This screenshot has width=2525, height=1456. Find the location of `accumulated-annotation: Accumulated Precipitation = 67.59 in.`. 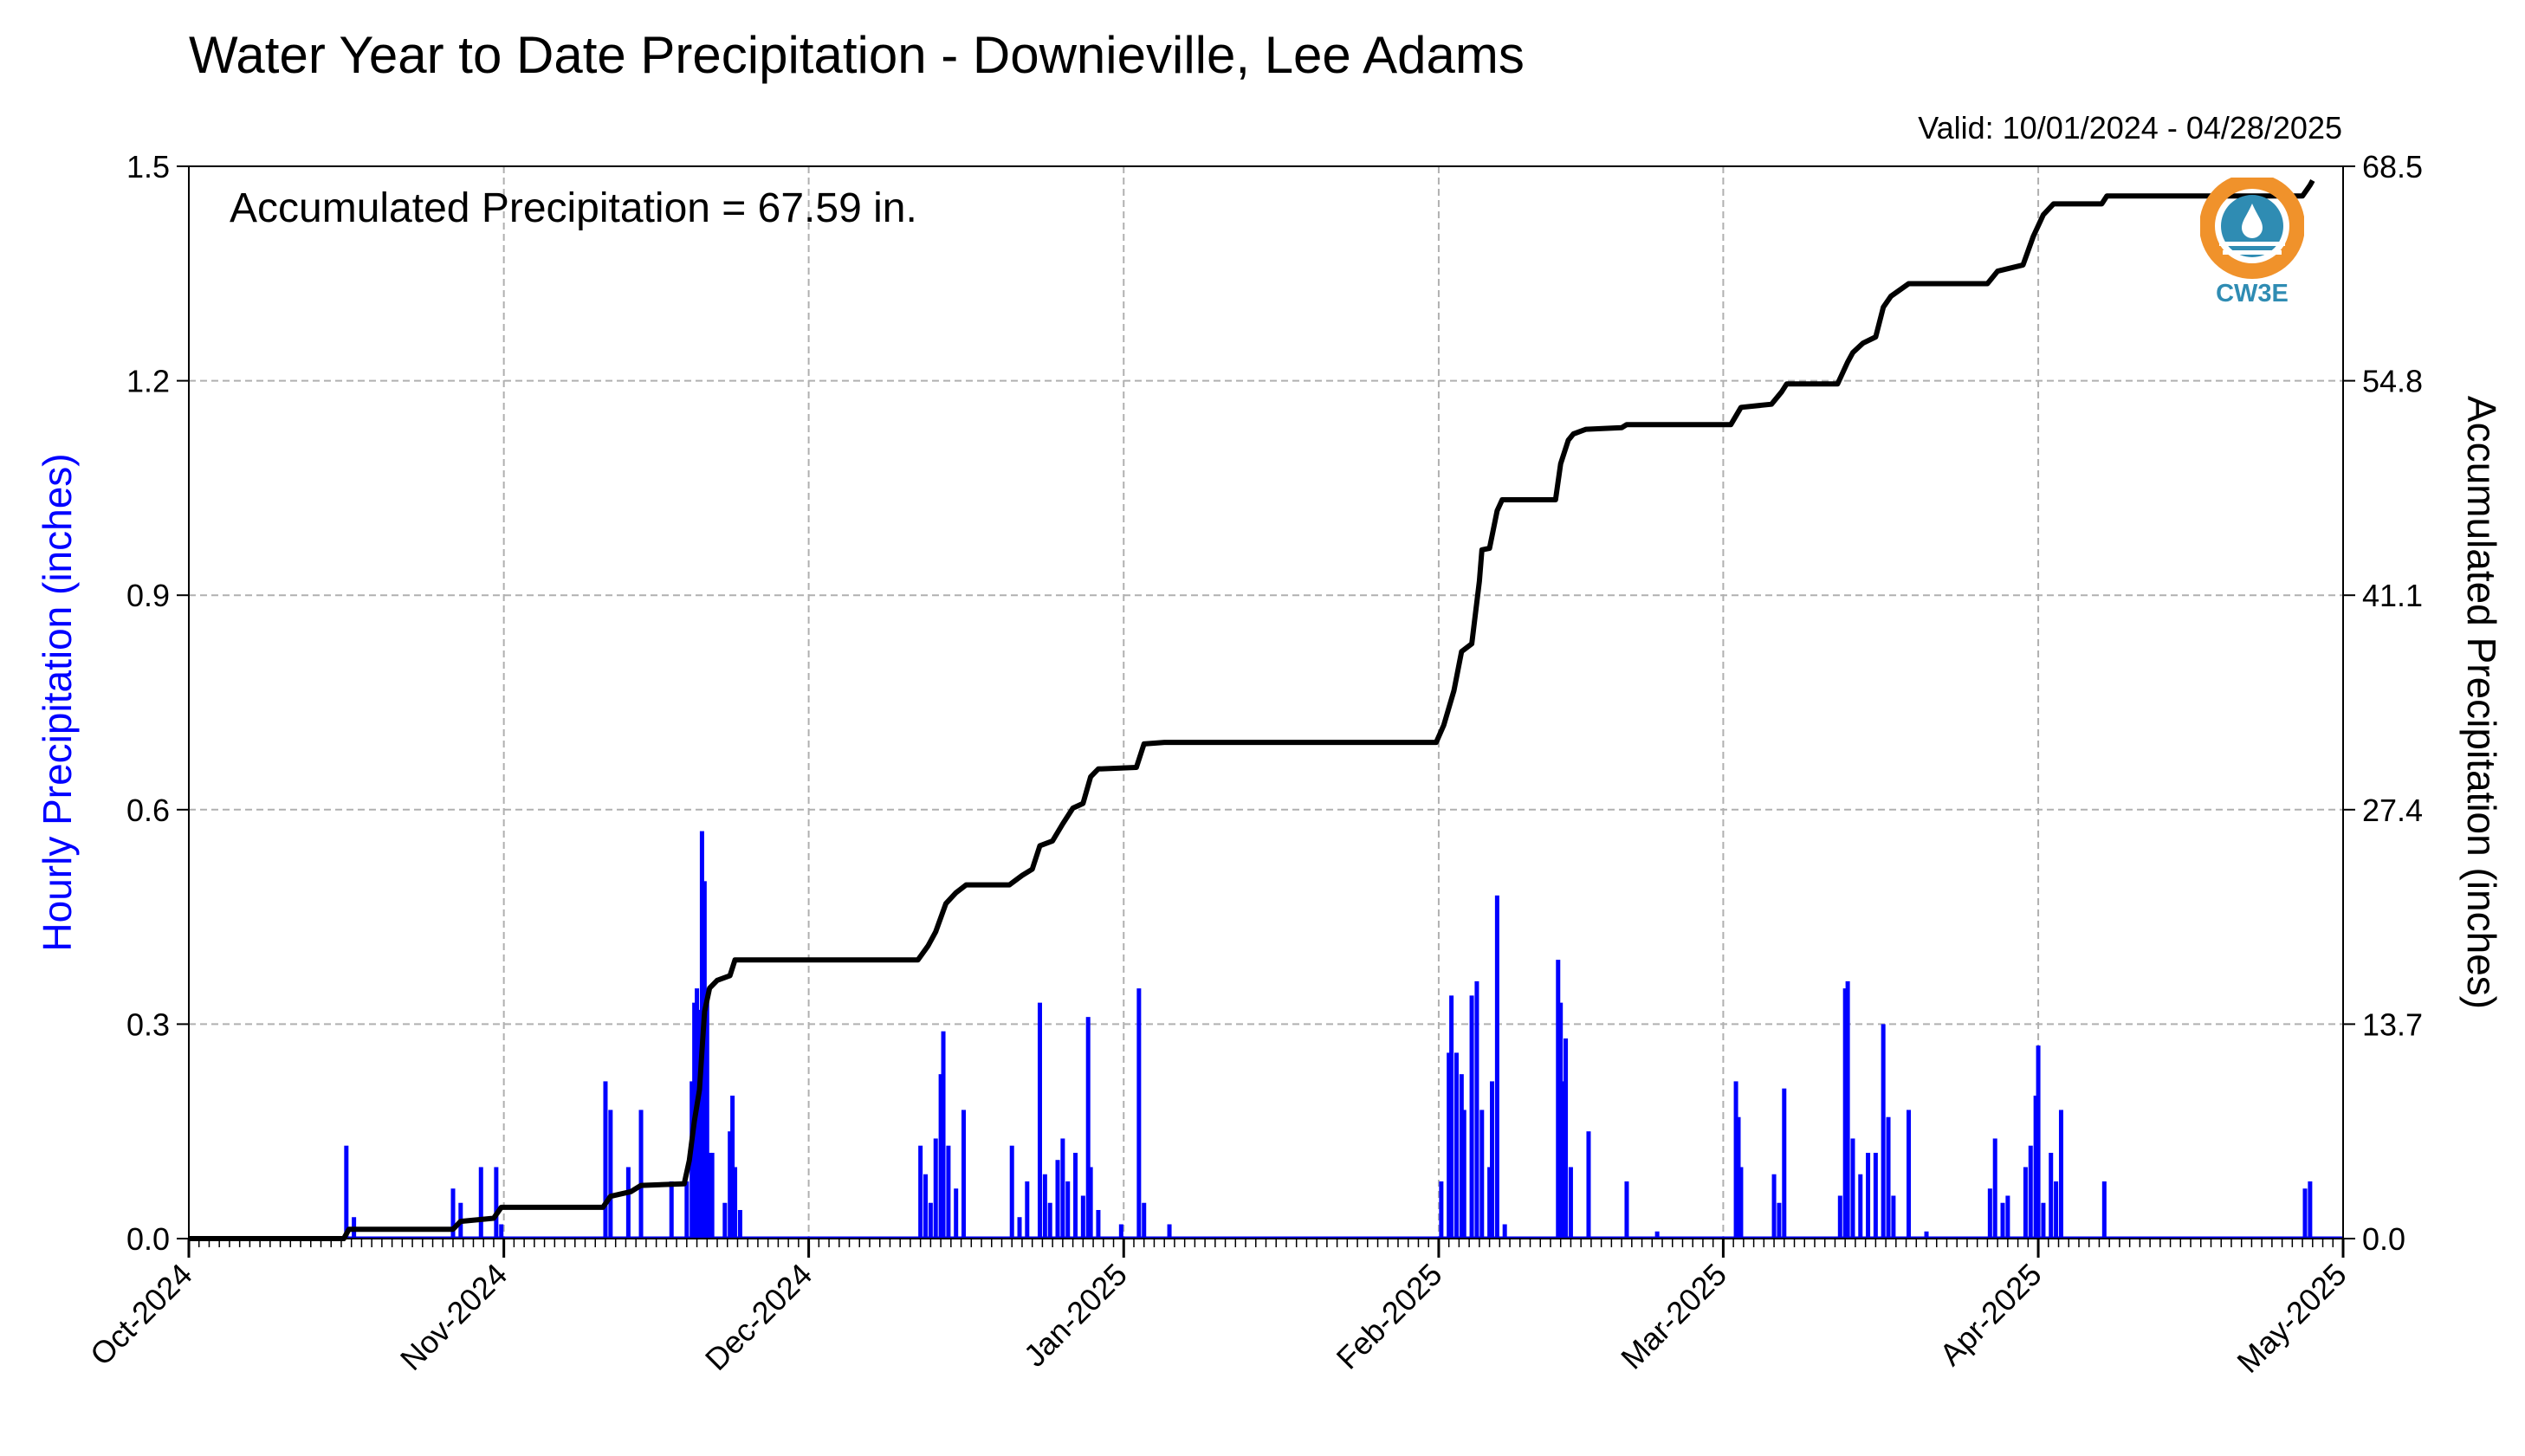

accumulated-annotation: Accumulated Precipitation = 67.59 in. is located at coordinates (573, 208).